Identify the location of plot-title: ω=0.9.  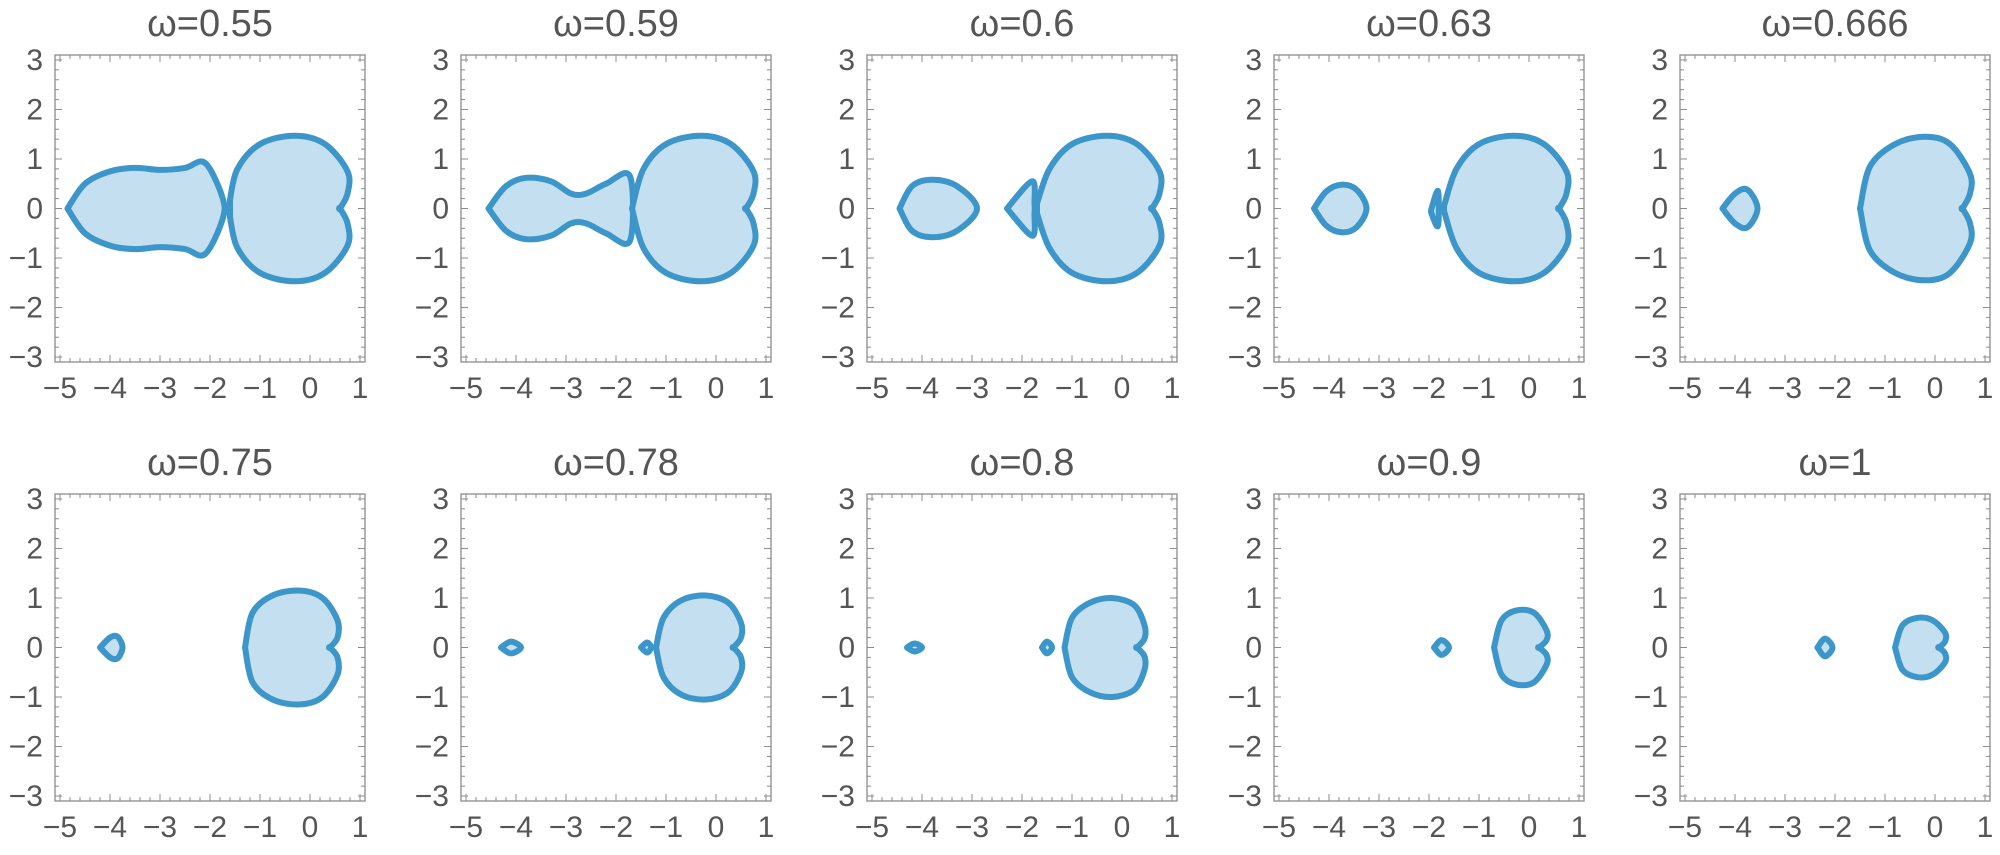
(1429, 463).